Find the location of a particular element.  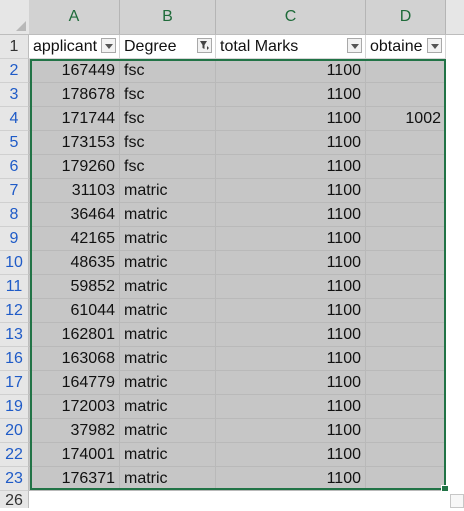

row-header: 7 is located at coordinates (14, 191).